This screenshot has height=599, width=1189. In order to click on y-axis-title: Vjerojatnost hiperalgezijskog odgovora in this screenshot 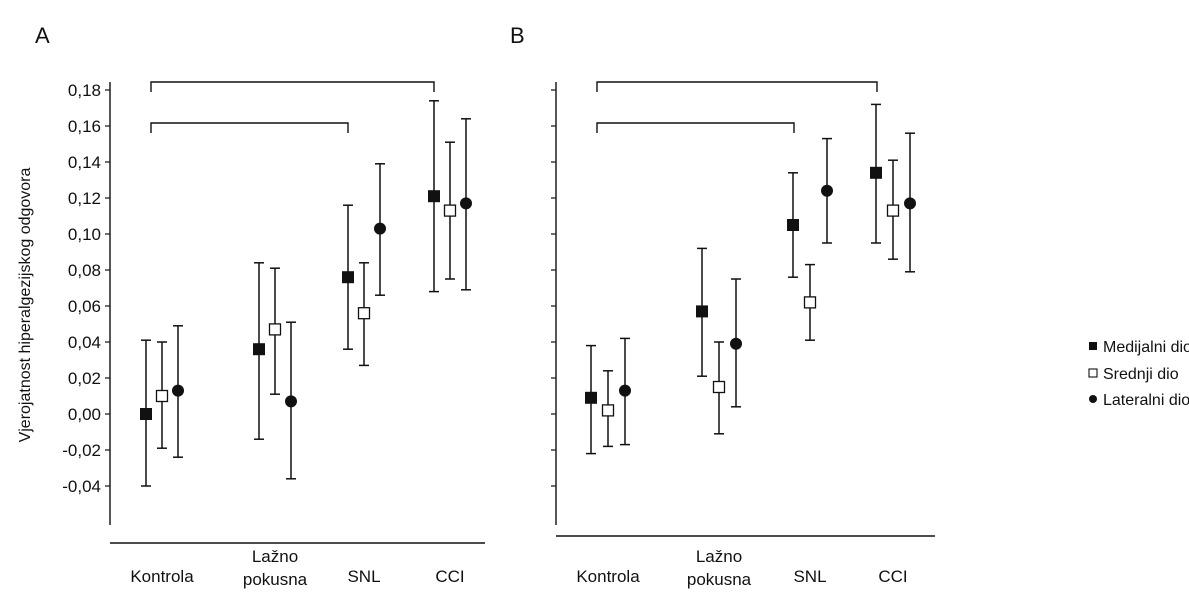, I will do `click(25, 304)`.